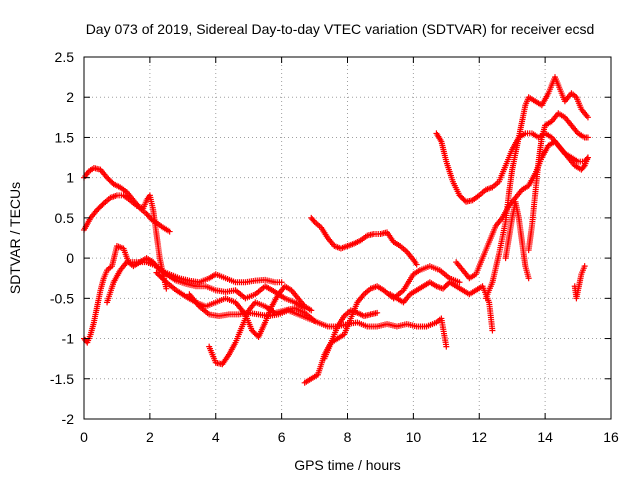  I want to click on y-tick-label: 0, so click(70, 258).